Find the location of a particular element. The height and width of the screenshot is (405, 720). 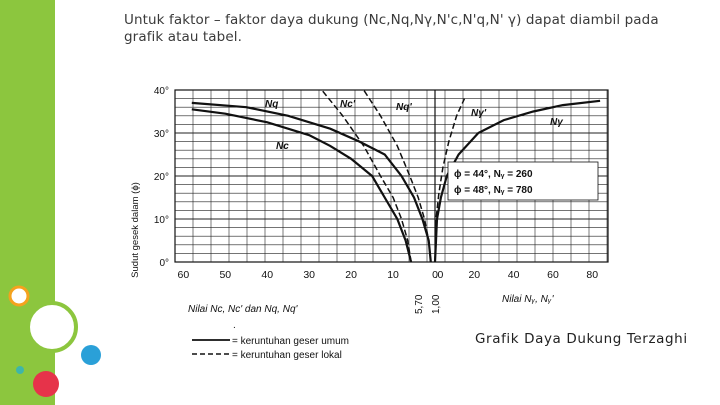

annotation-48: ϕ = 48°, Nᵧ = 780 is located at coordinates (493, 190).